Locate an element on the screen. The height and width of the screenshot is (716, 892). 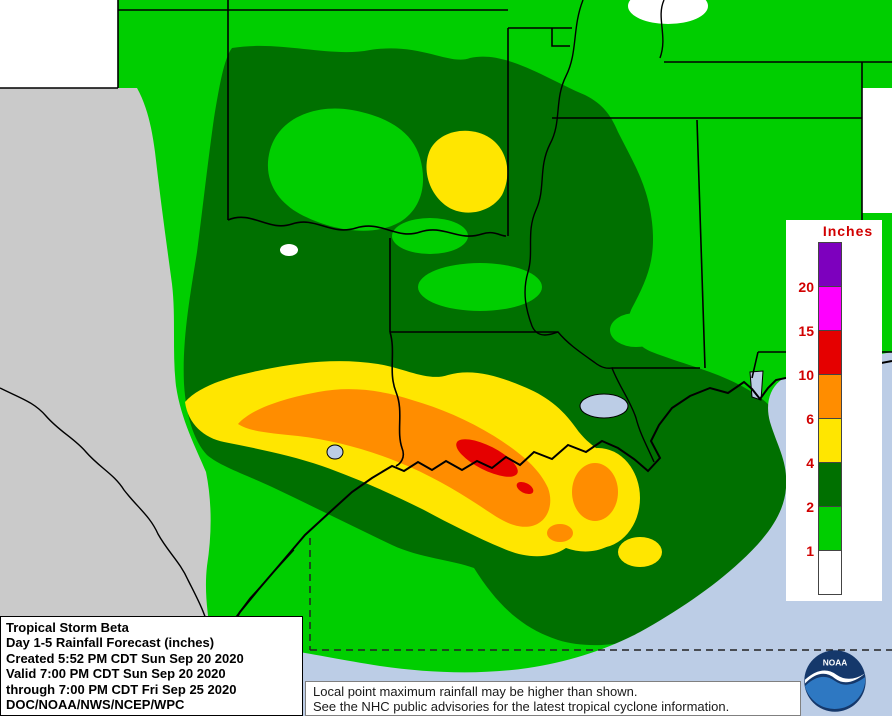
agency-line: DOC/NOAA/NWS/NCEP/WPC is located at coordinates (95, 705).